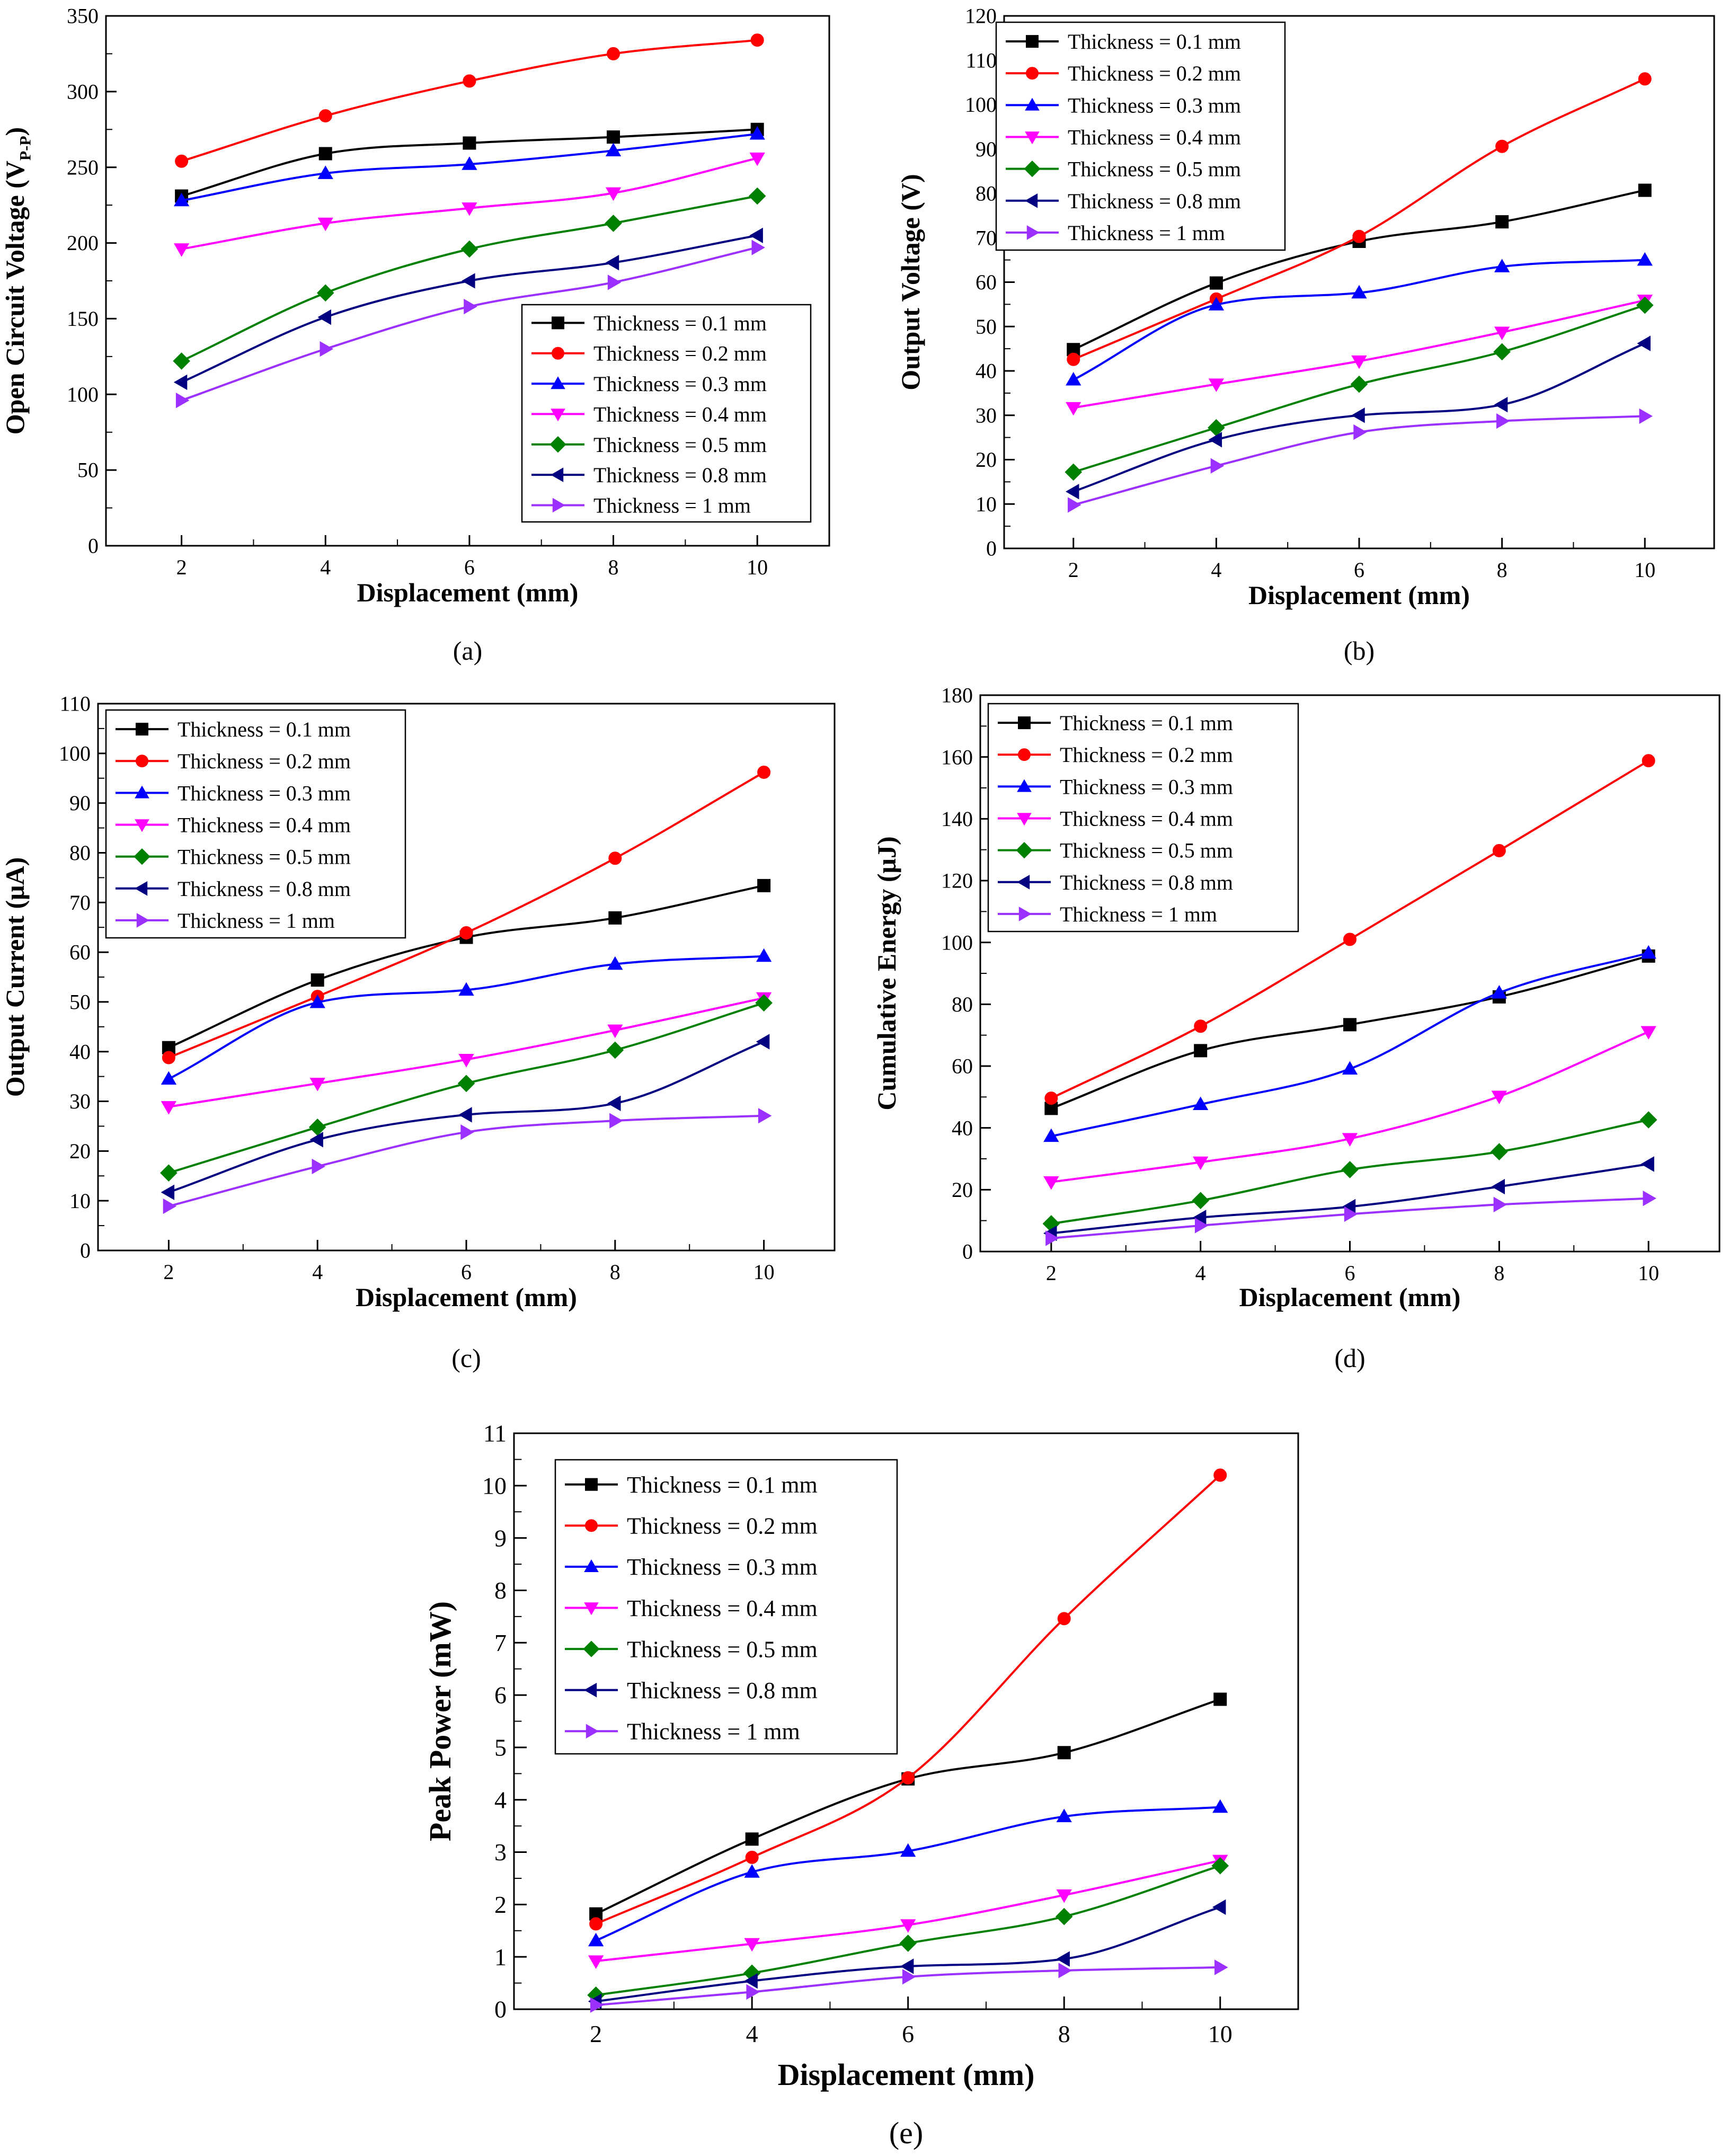  I want to click on y-tick-label: 60, so click(986, 282).